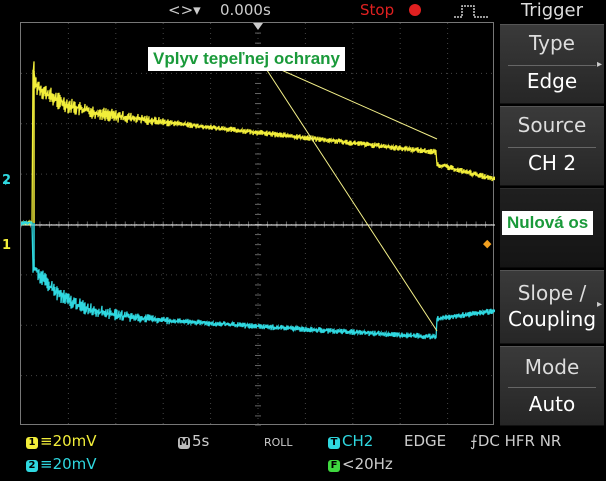 The image size is (606, 481). Describe the element at coordinates (552, 163) in the screenshot. I see `source-value: CH 2` at that location.